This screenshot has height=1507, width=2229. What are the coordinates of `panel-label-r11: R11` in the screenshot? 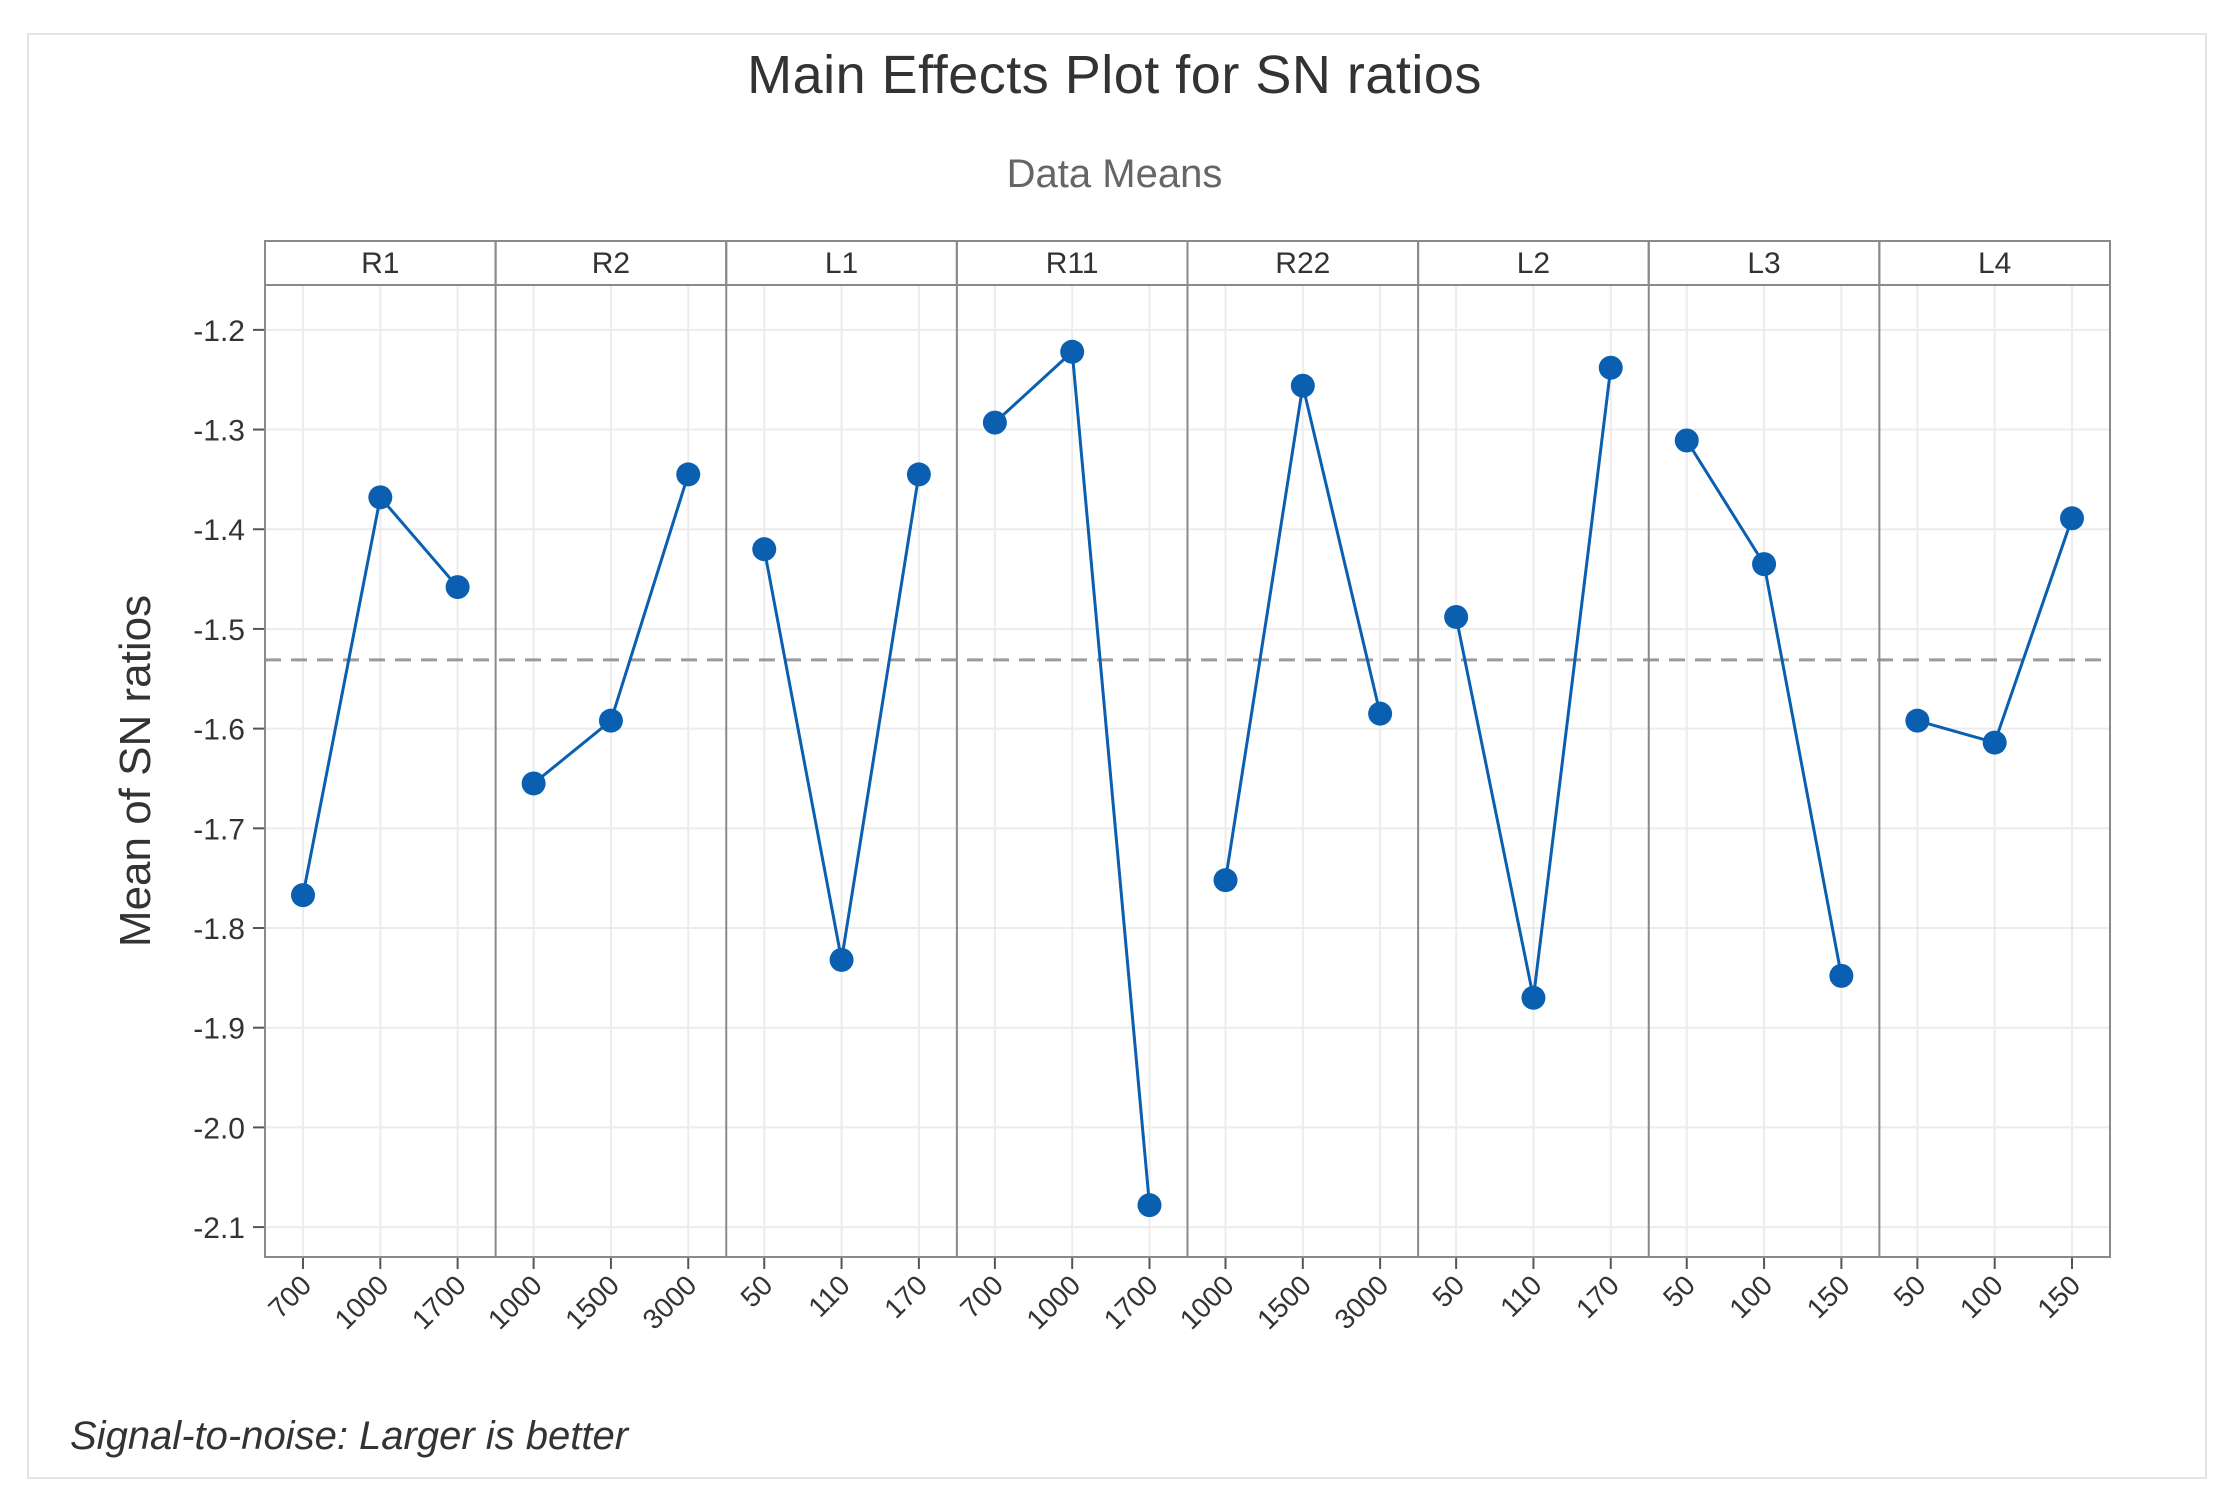 It's located at (1072, 263).